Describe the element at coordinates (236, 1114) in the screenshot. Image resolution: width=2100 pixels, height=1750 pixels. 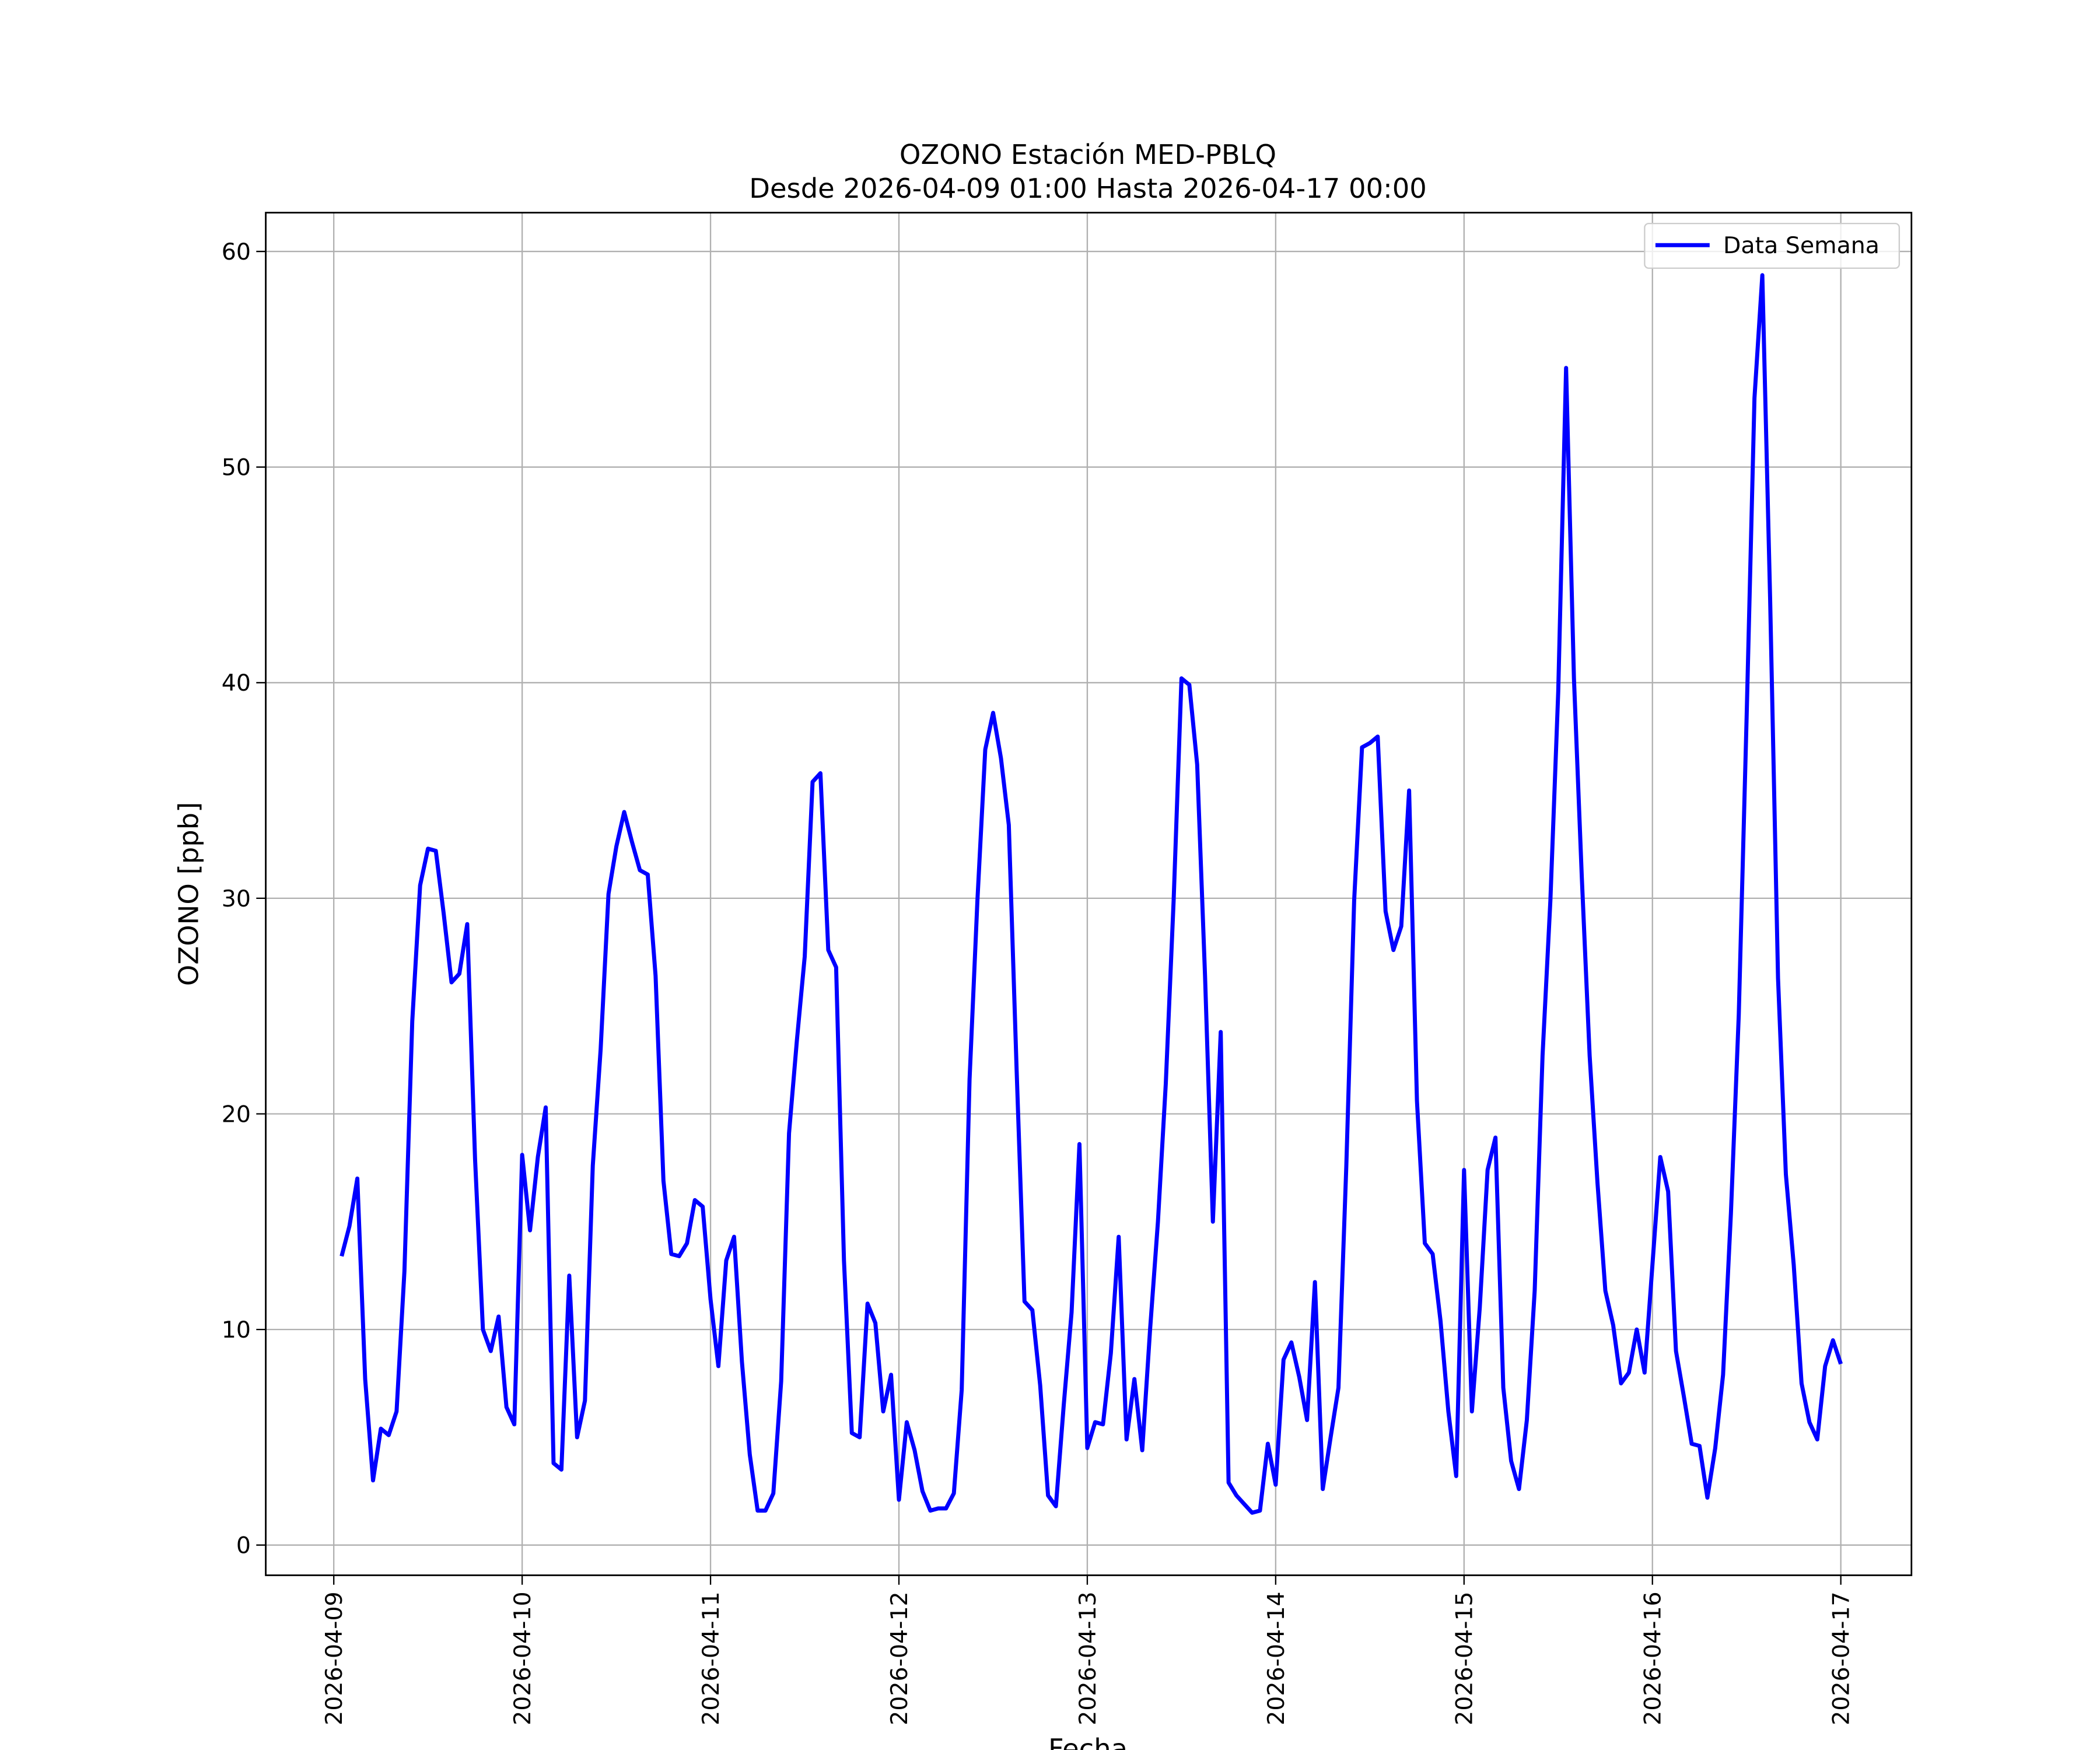
I see `y-tick-label: 20` at that location.